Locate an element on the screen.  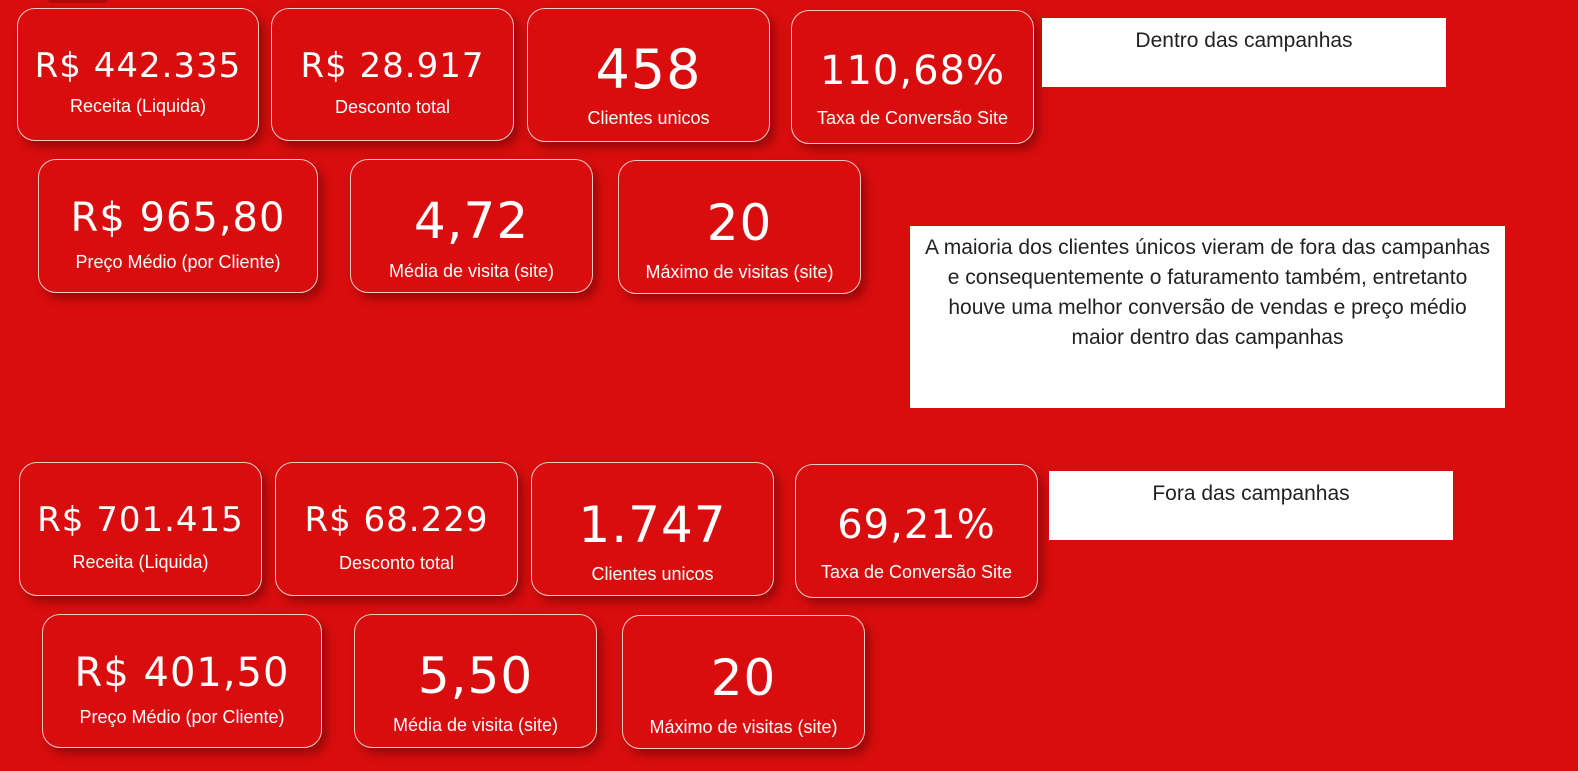
kpi-card-inside-average-price: R$ 965,80 Preço Médio (por Cliente) is located at coordinates (178, 226).